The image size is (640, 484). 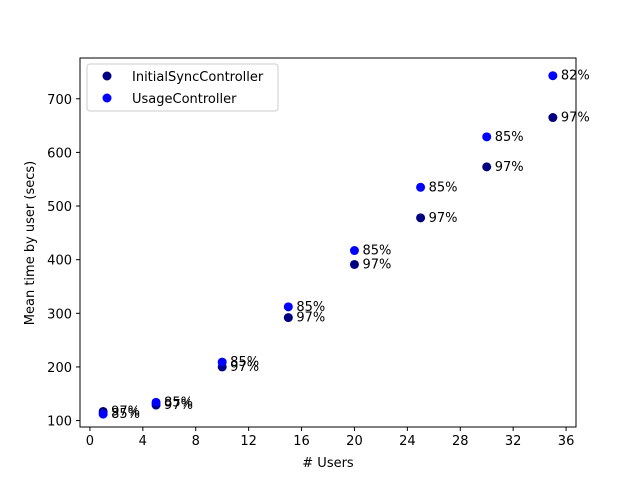 What do you see at coordinates (59, 153) in the screenshot?
I see `y-tick-label: 600` at bounding box center [59, 153].